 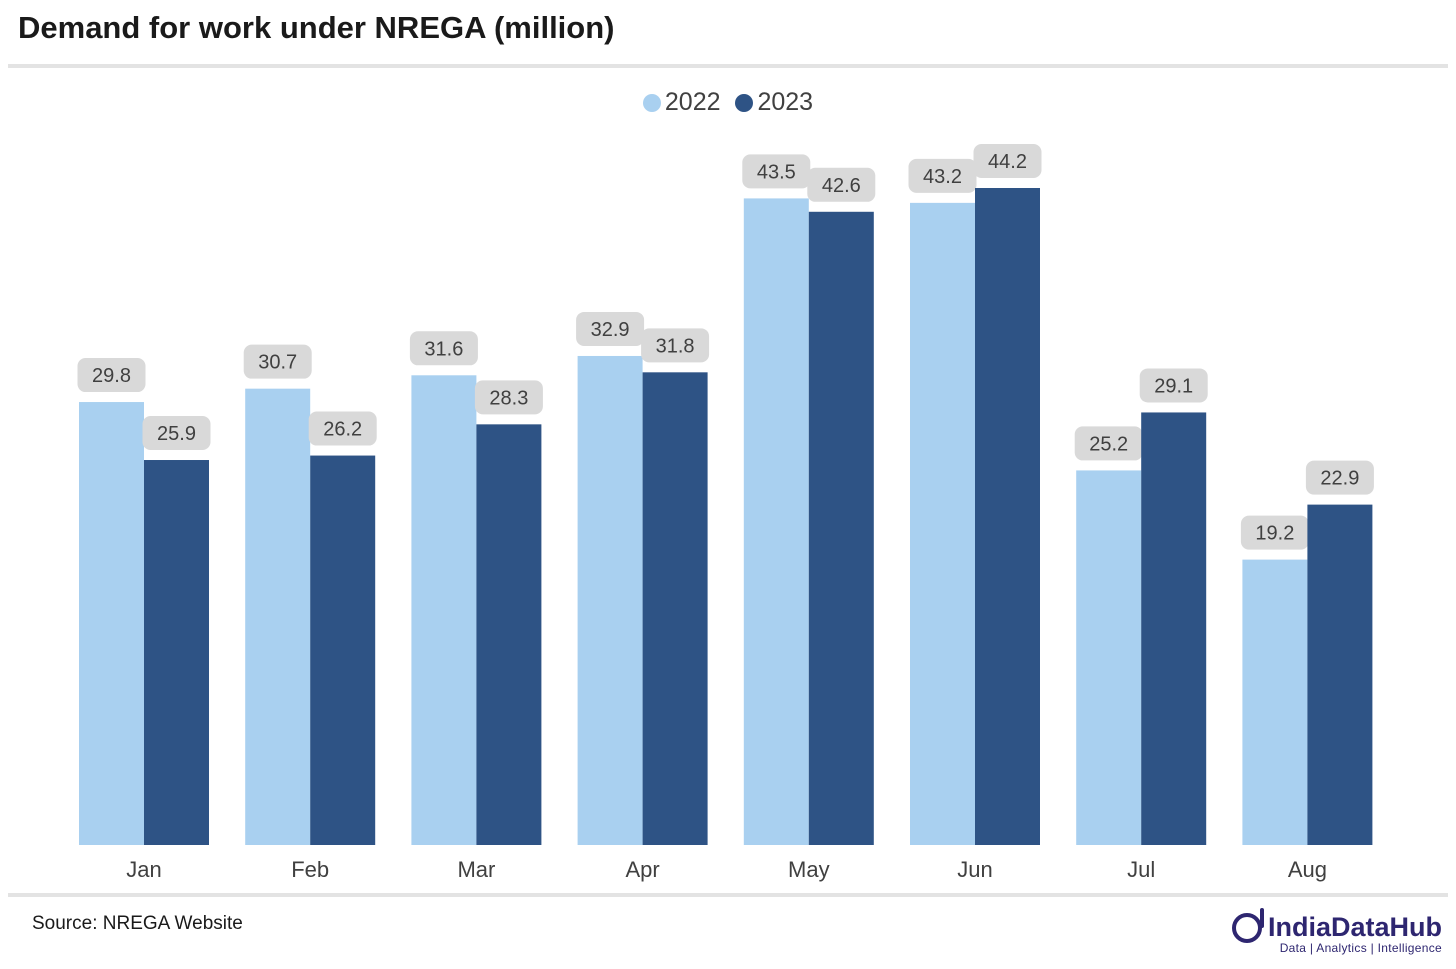 I want to click on data-label-bg-2022-aug, so click(x=1274, y=532).